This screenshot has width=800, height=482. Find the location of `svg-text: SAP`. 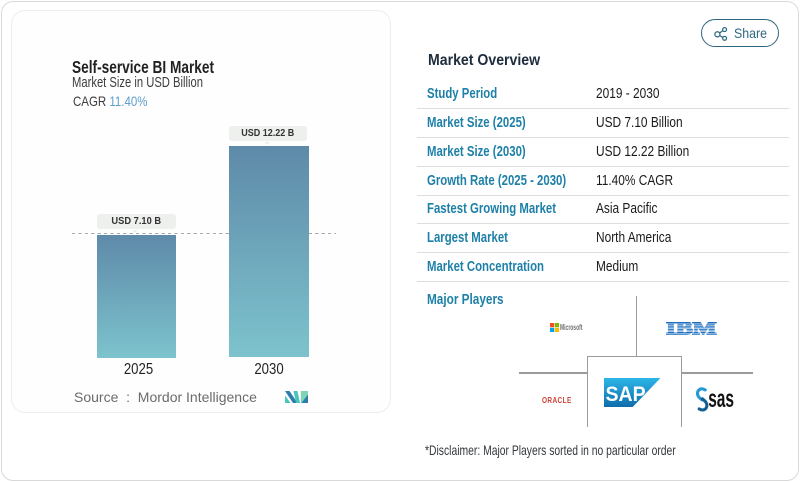

svg-text: SAP is located at coordinates (625, 394).